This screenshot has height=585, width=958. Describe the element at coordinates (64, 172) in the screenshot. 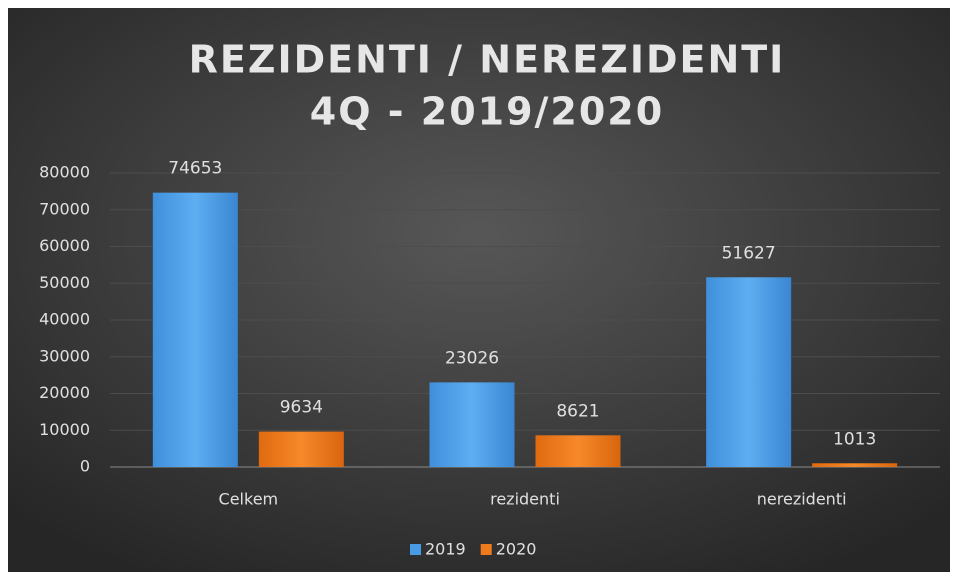

I see `y-tick-label: 80000` at that location.